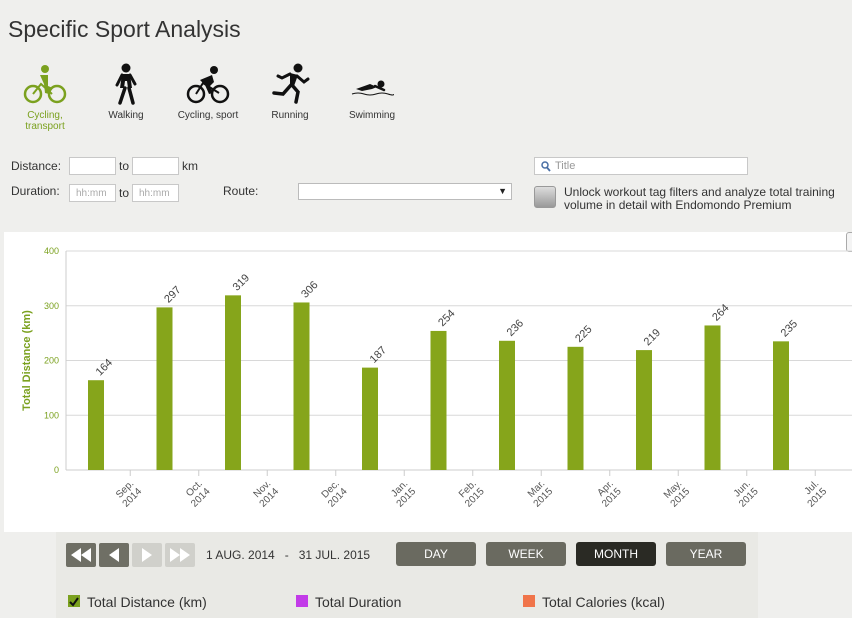 The height and width of the screenshot is (618, 852). What do you see at coordinates (51, 306) in the screenshot?
I see `y-tick-label: 300` at bounding box center [51, 306].